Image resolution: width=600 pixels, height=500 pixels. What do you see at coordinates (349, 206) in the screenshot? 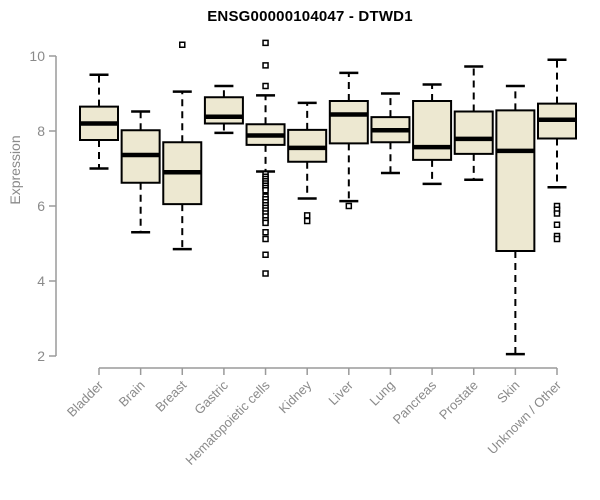
I see `outlier-liver` at bounding box center [349, 206].